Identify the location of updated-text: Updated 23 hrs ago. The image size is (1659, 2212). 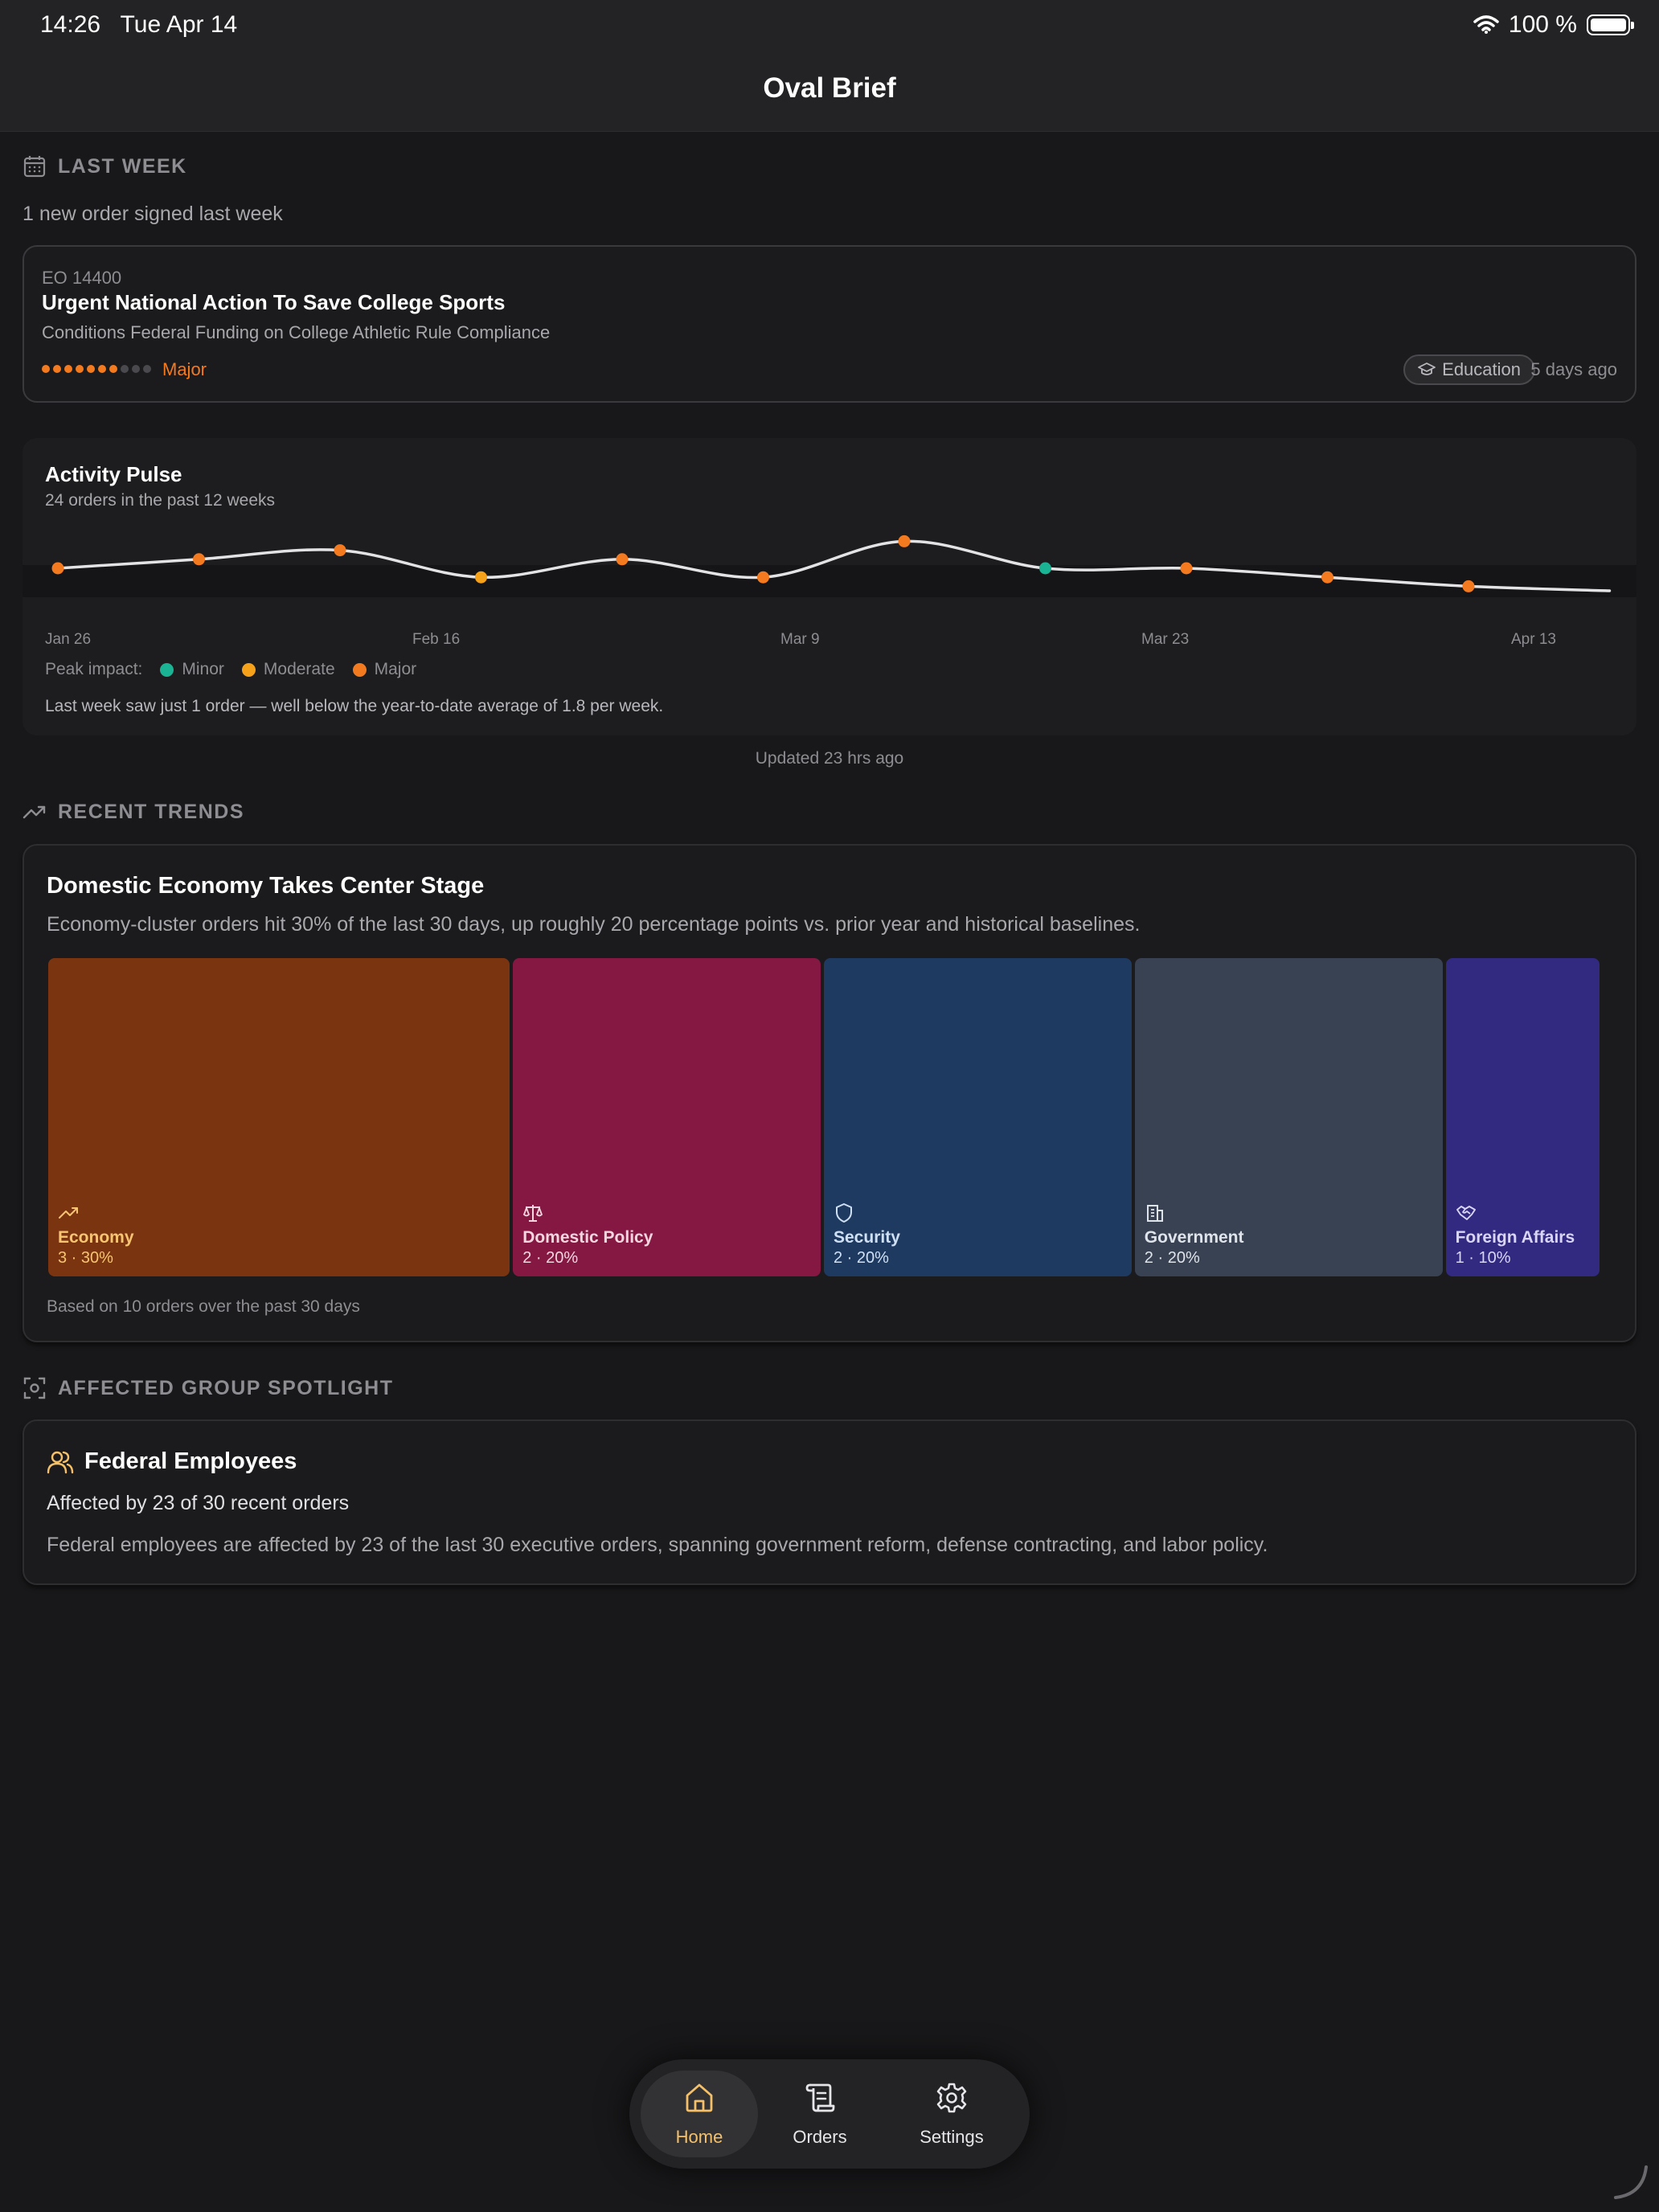
(829, 758).